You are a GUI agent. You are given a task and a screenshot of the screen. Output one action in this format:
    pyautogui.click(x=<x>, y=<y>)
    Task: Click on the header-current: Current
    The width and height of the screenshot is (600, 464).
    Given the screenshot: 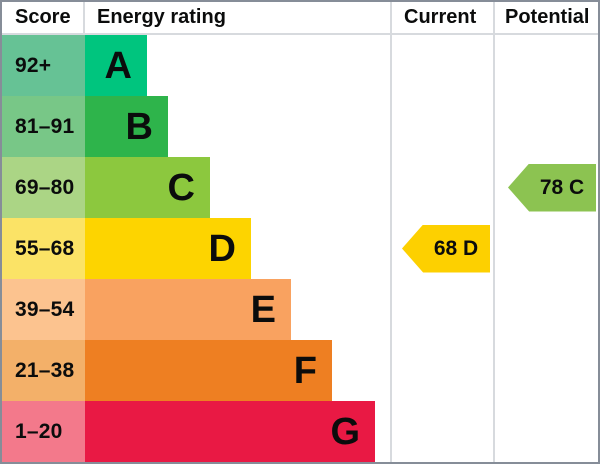 What is the action you would take?
    pyautogui.click(x=441, y=17)
    